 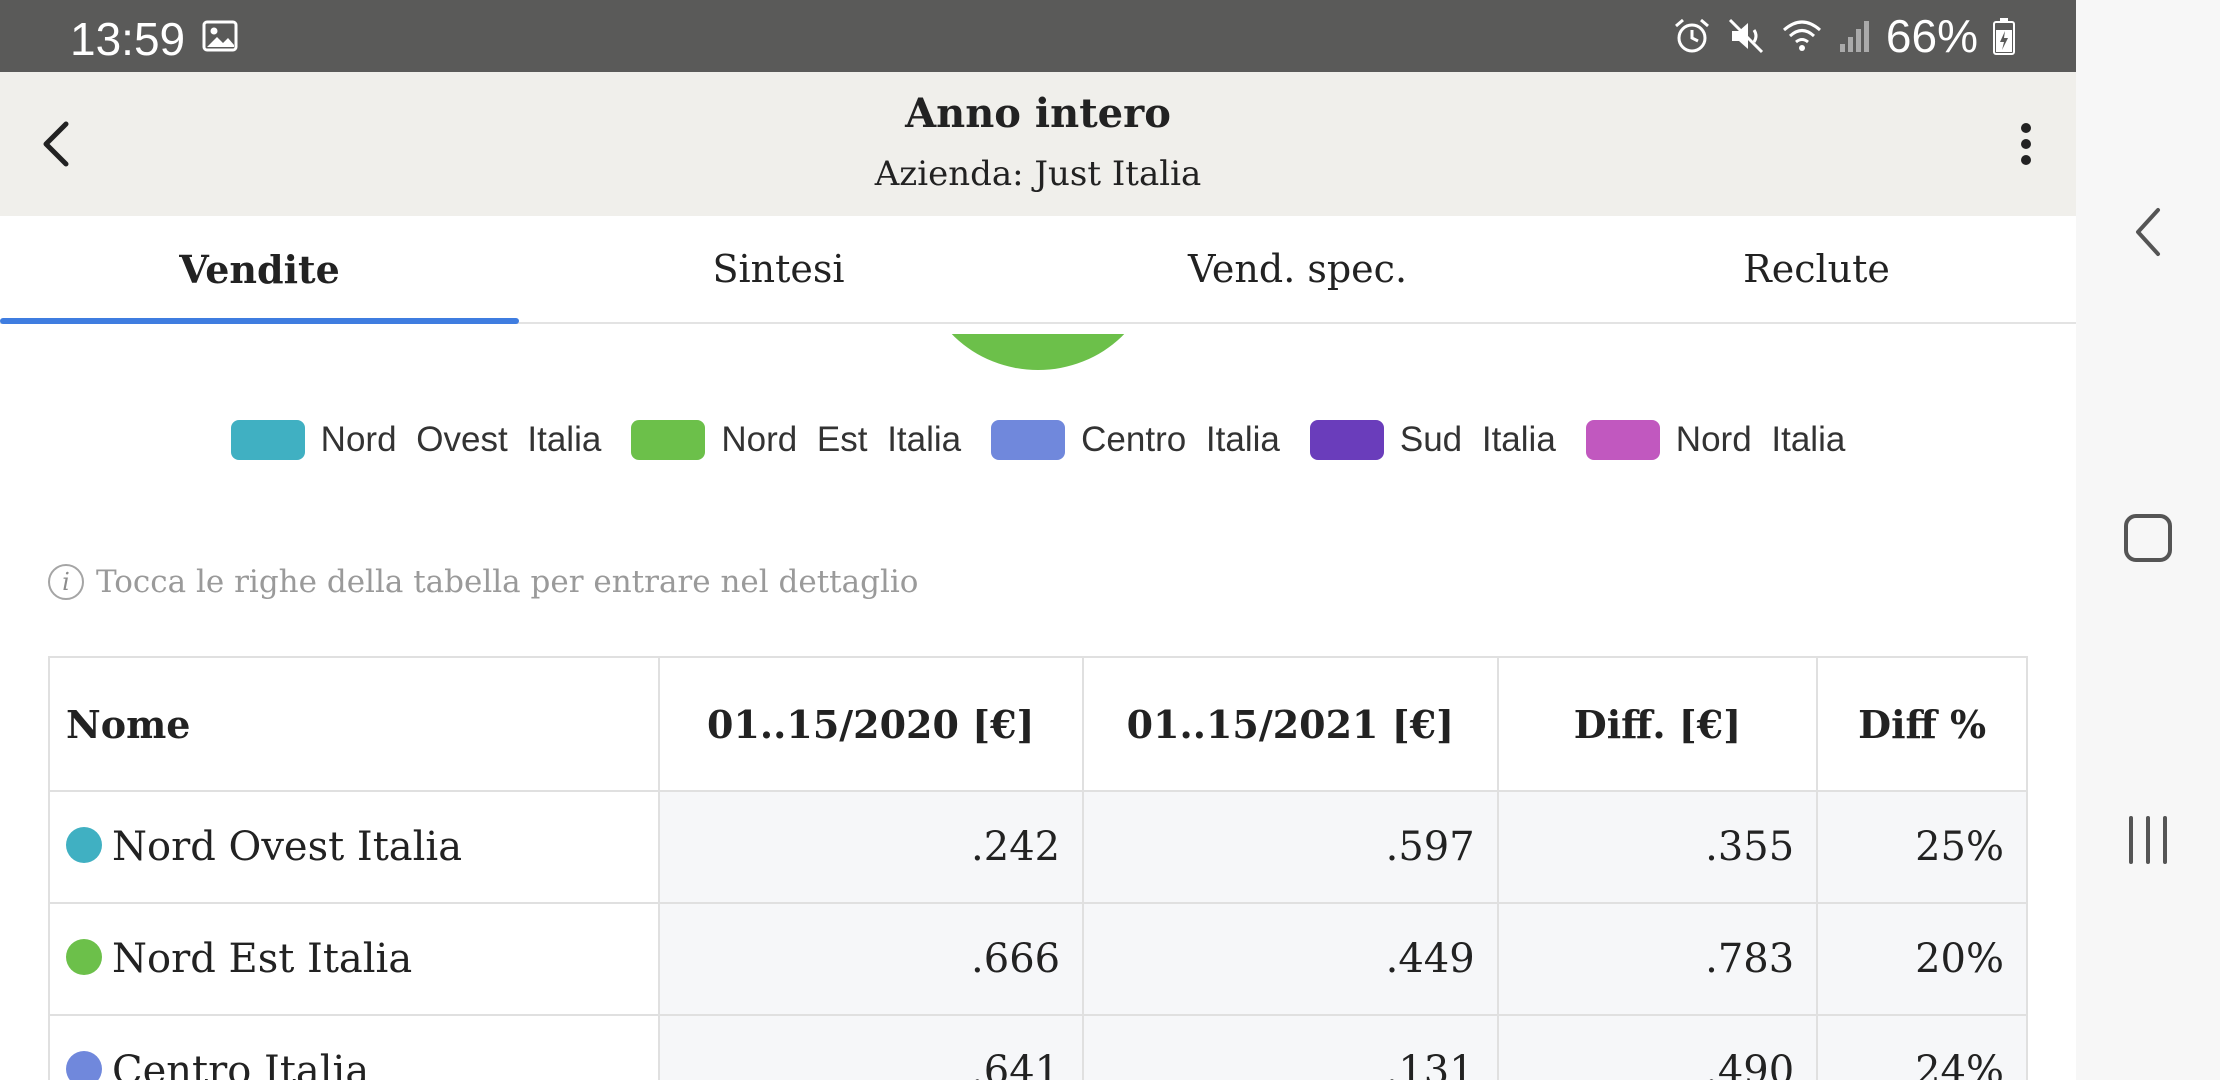 I want to click on nav-back-button, so click(x=2148, y=232).